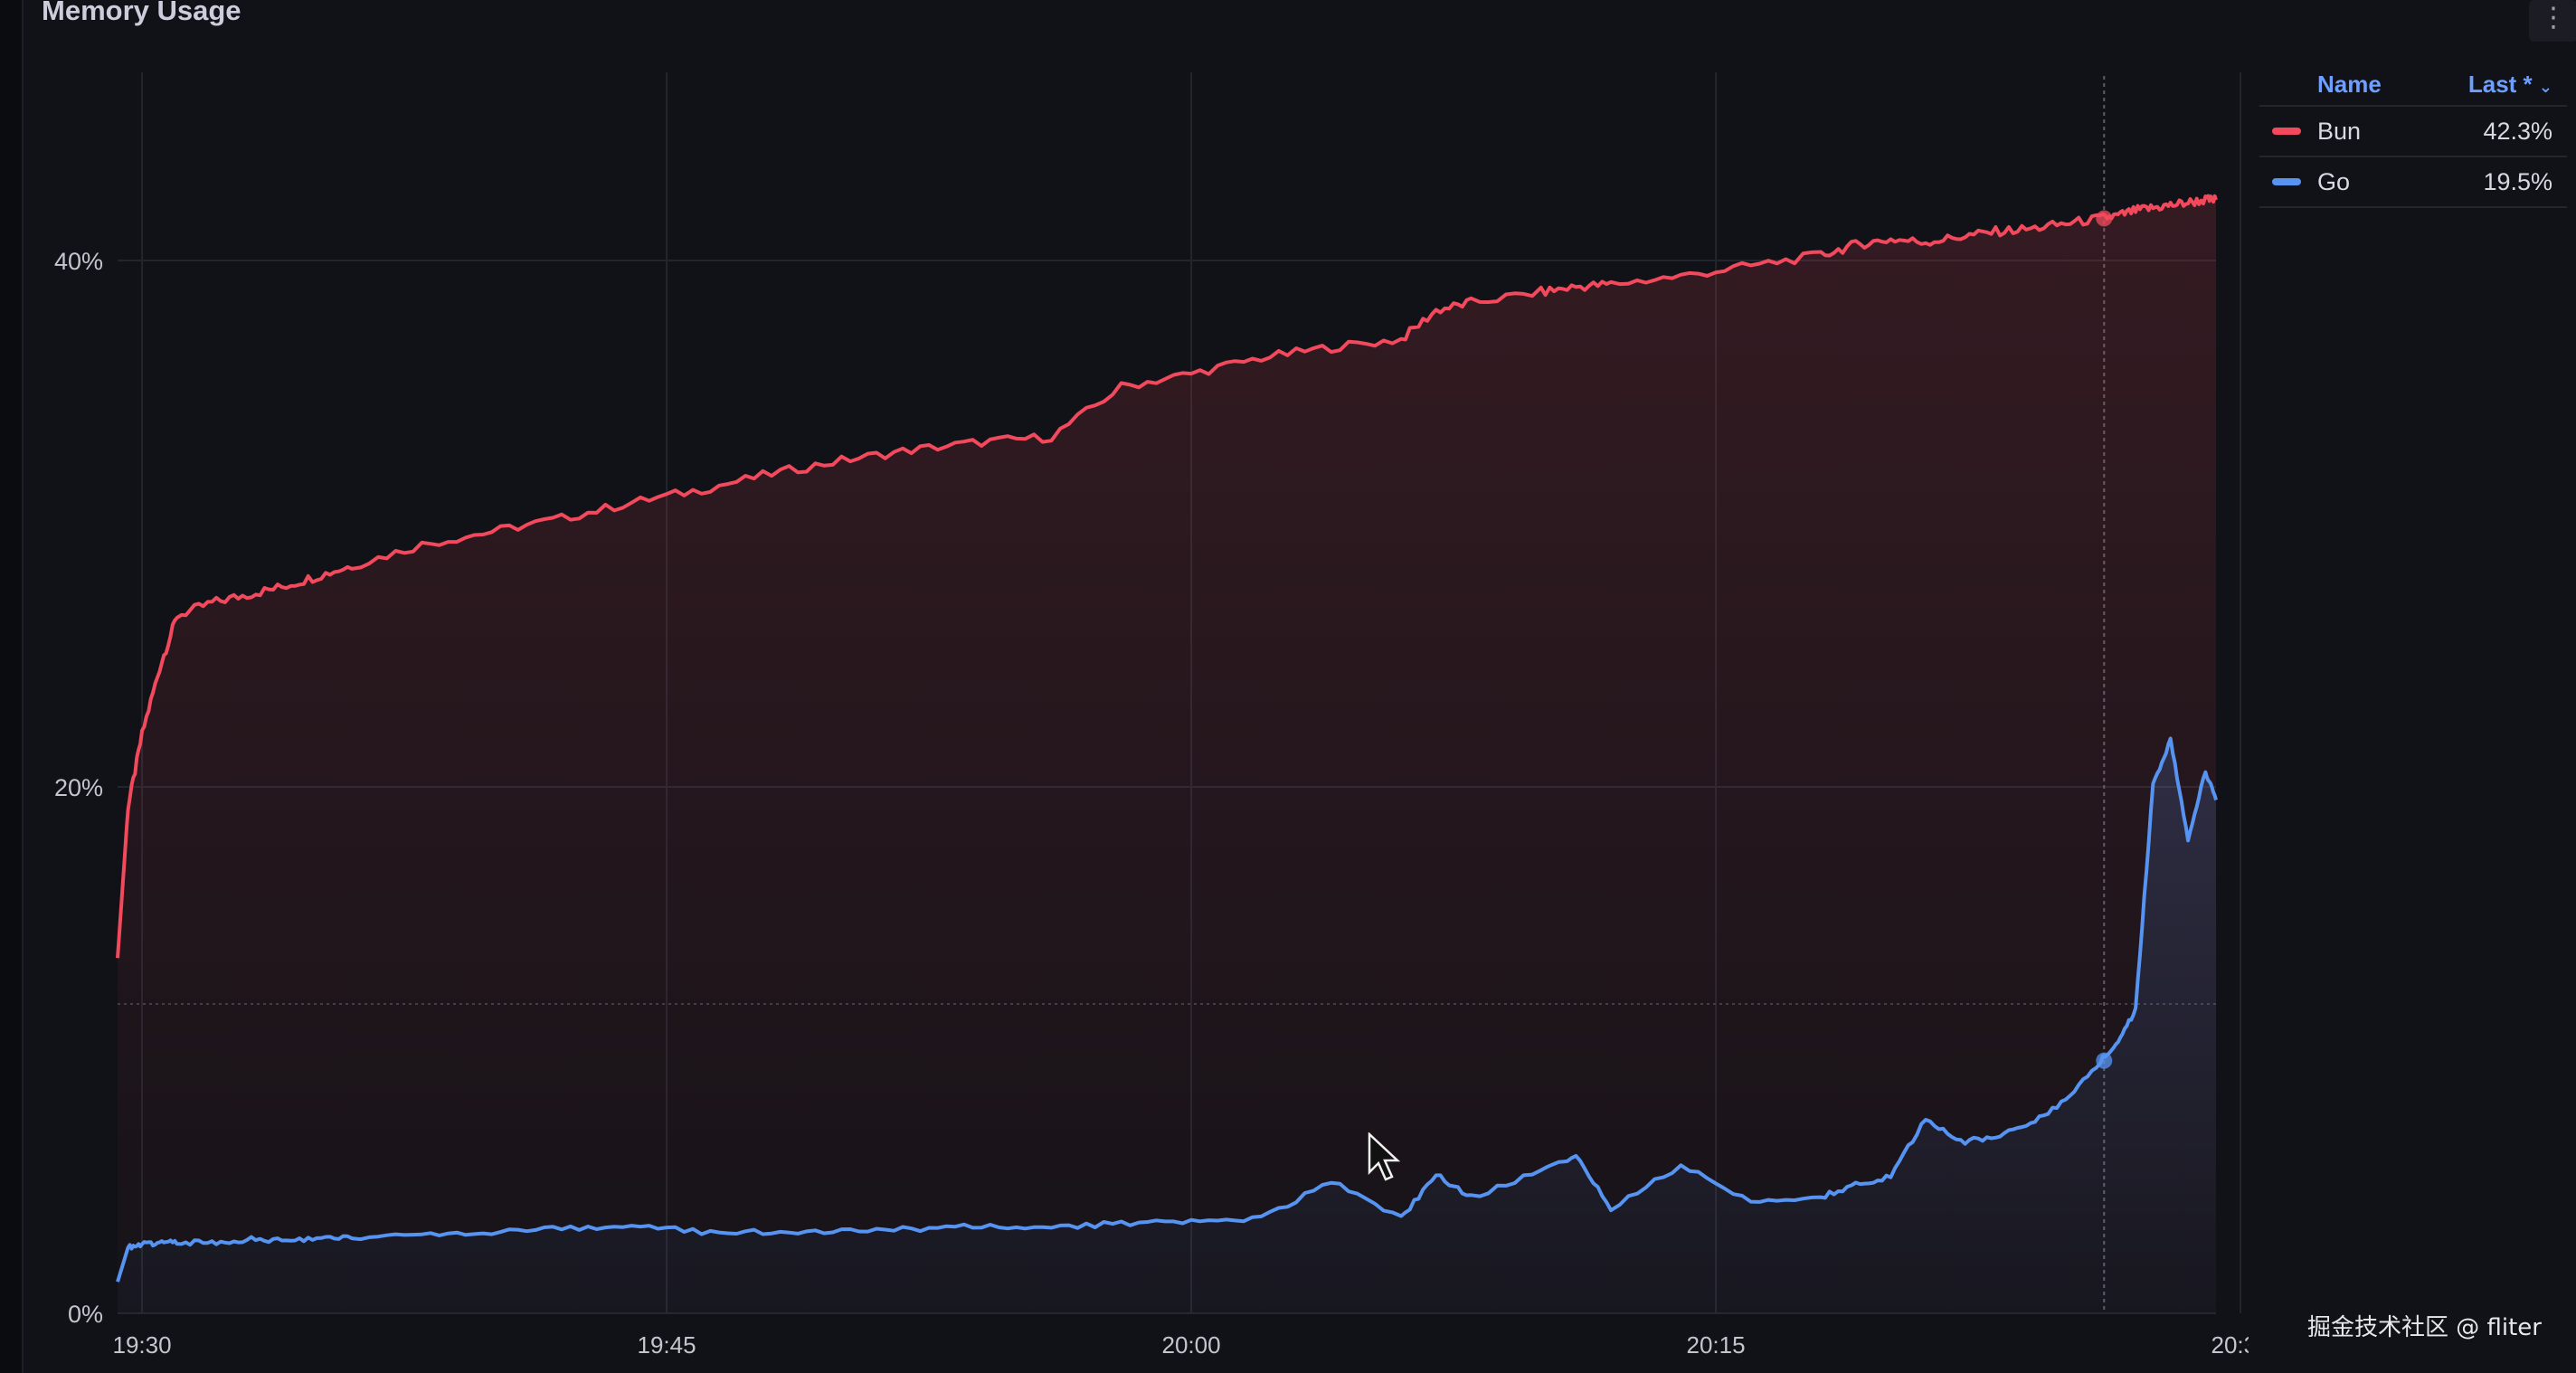  What do you see at coordinates (2500, 84) in the screenshot?
I see `legend-header-last-label: Last *` at bounding box center [2500, 84].